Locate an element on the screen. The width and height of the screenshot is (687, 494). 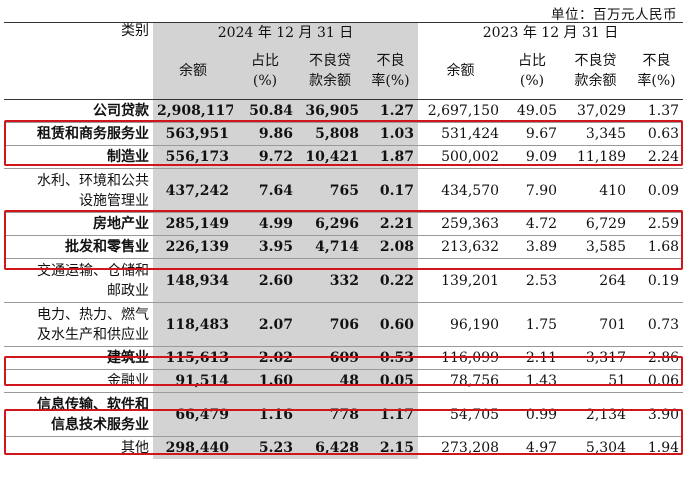
cell-npl-amount-prior: 264 is located at coordinates (596, 280).